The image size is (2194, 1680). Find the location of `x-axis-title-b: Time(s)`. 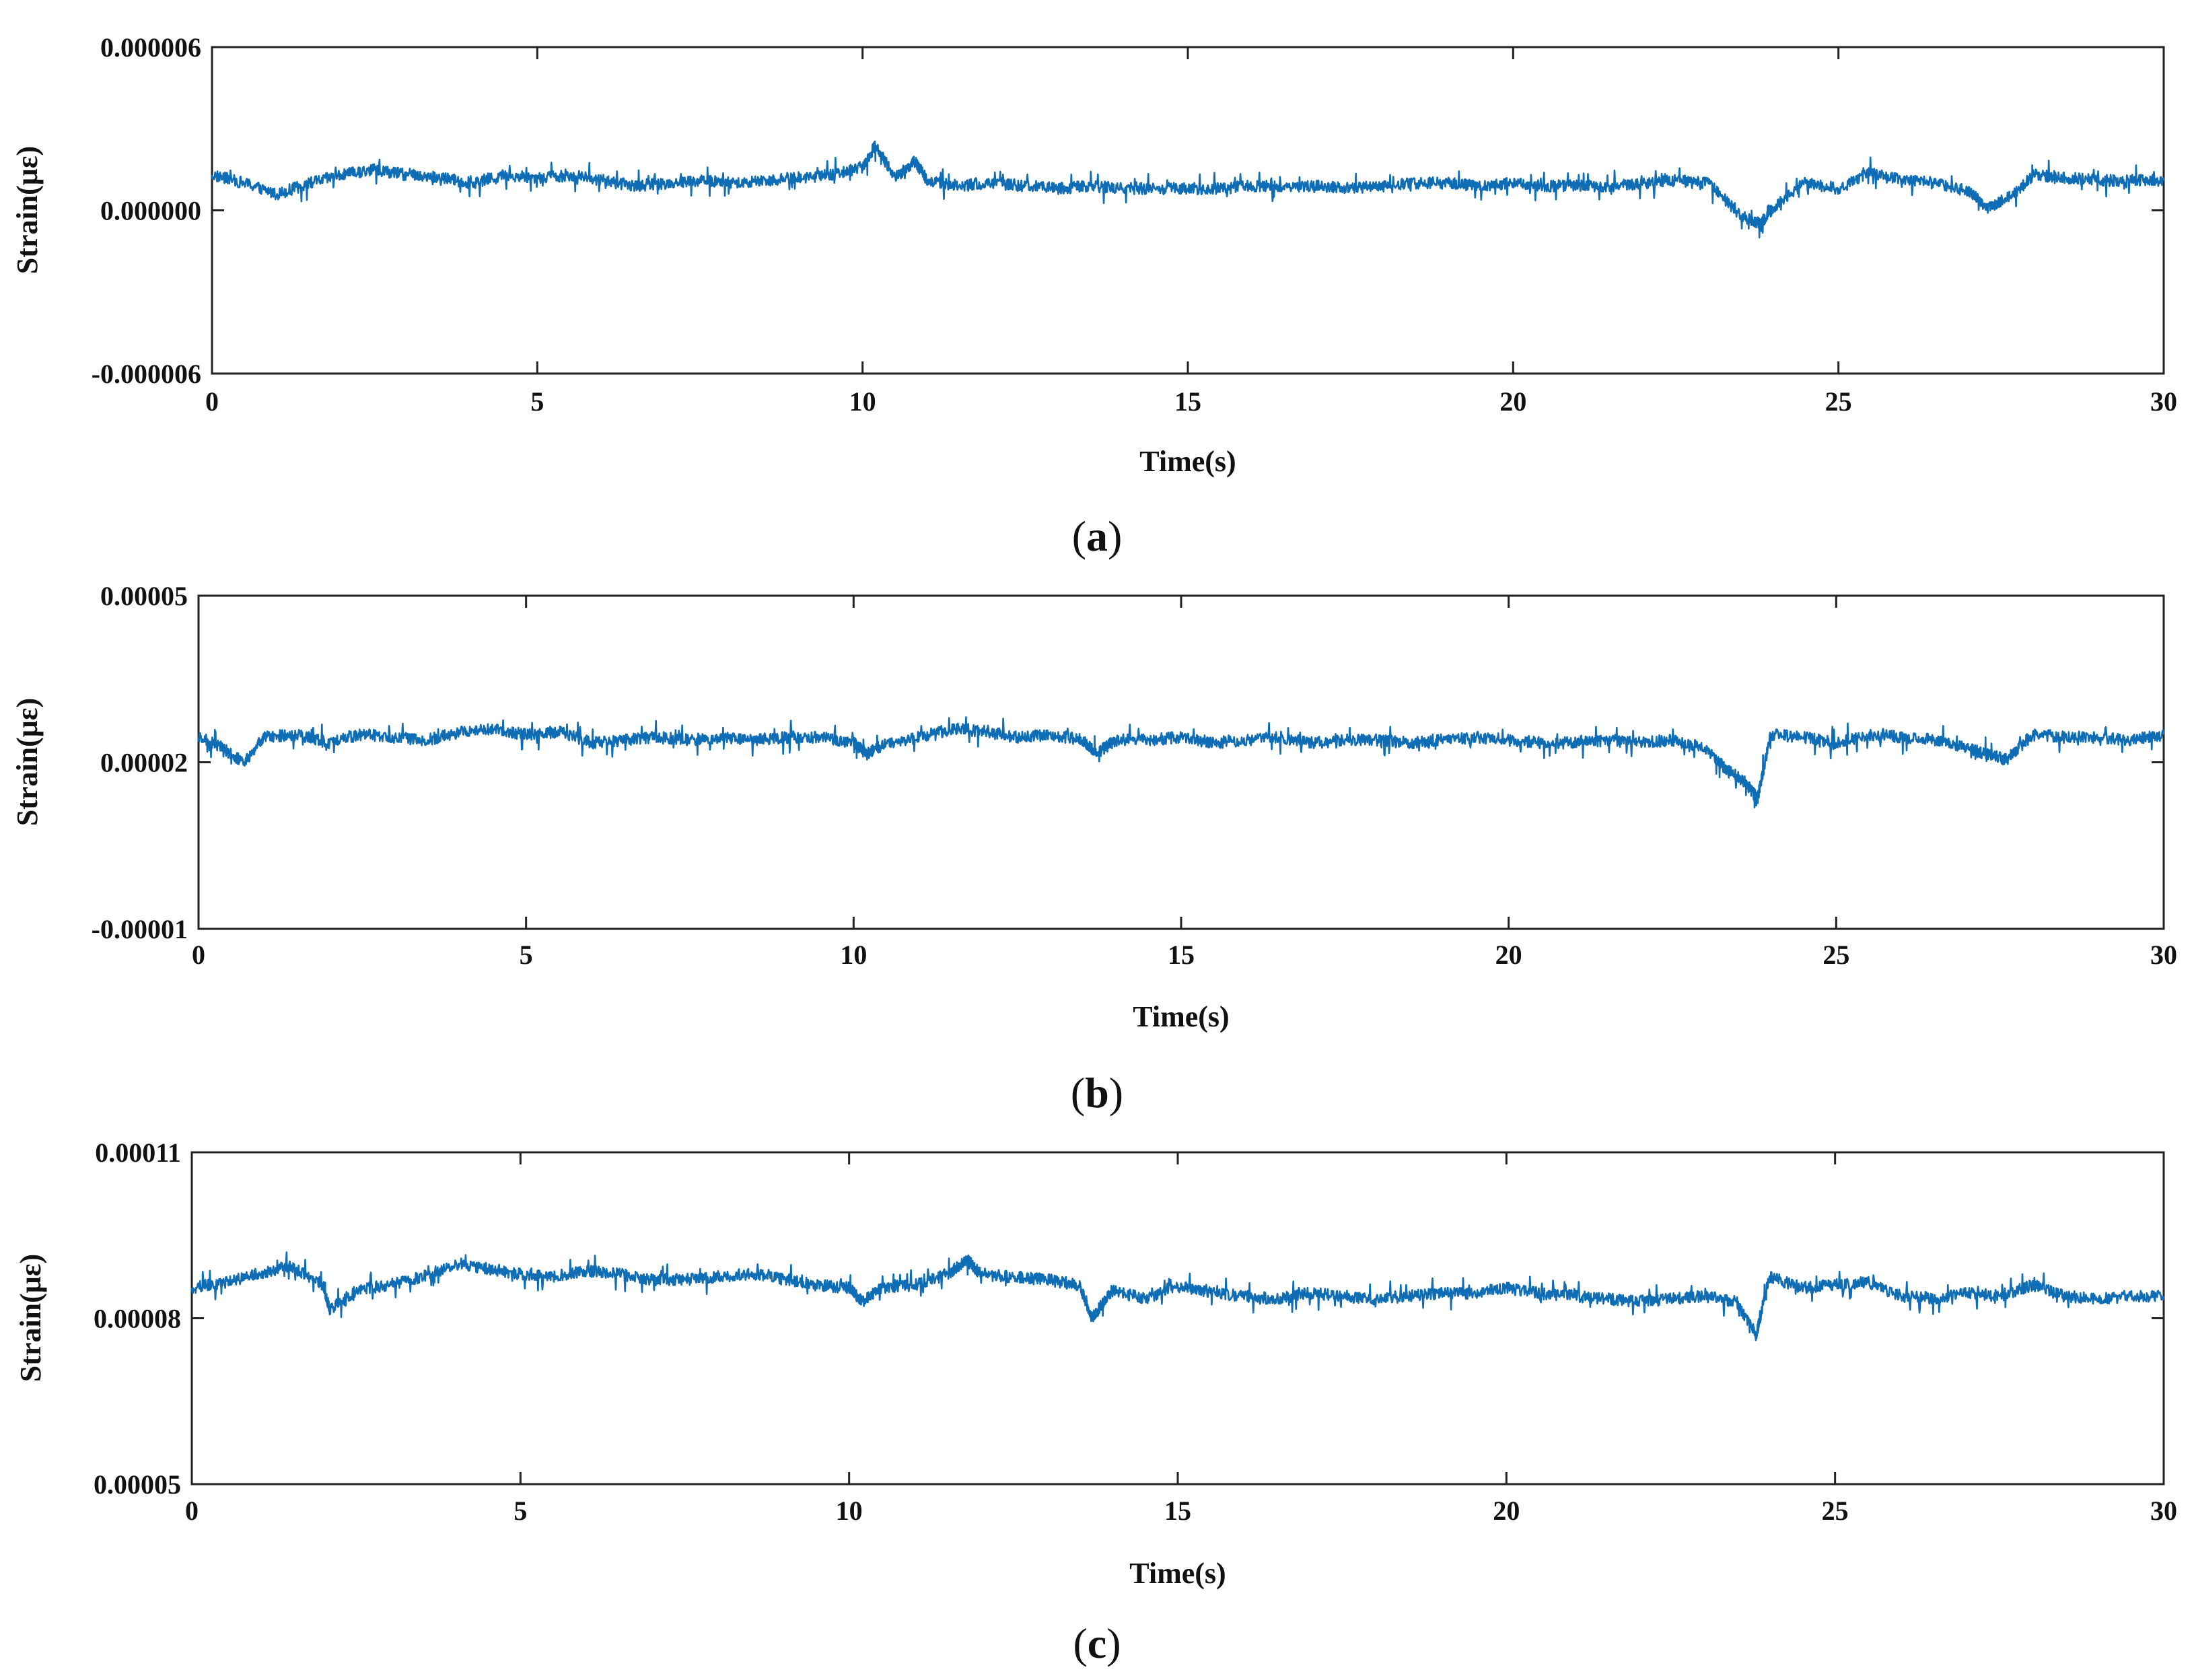

x-axis-title-b: Time(s) is located at coordinates (1181, 1017).